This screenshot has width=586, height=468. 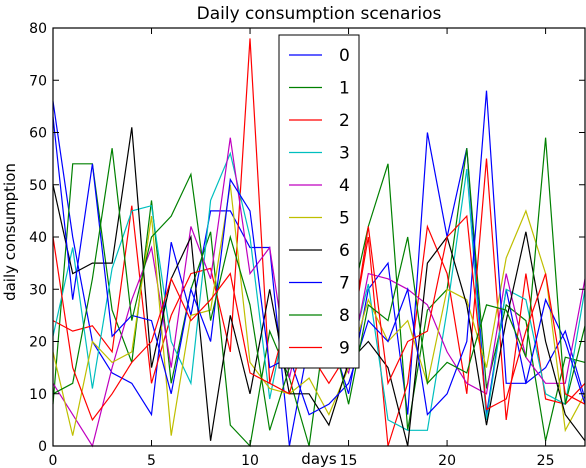 What do you see at coordinates (344, 154) in the screenshot?
I see `legend-label-3: 3` at bounding box center [344, 154].